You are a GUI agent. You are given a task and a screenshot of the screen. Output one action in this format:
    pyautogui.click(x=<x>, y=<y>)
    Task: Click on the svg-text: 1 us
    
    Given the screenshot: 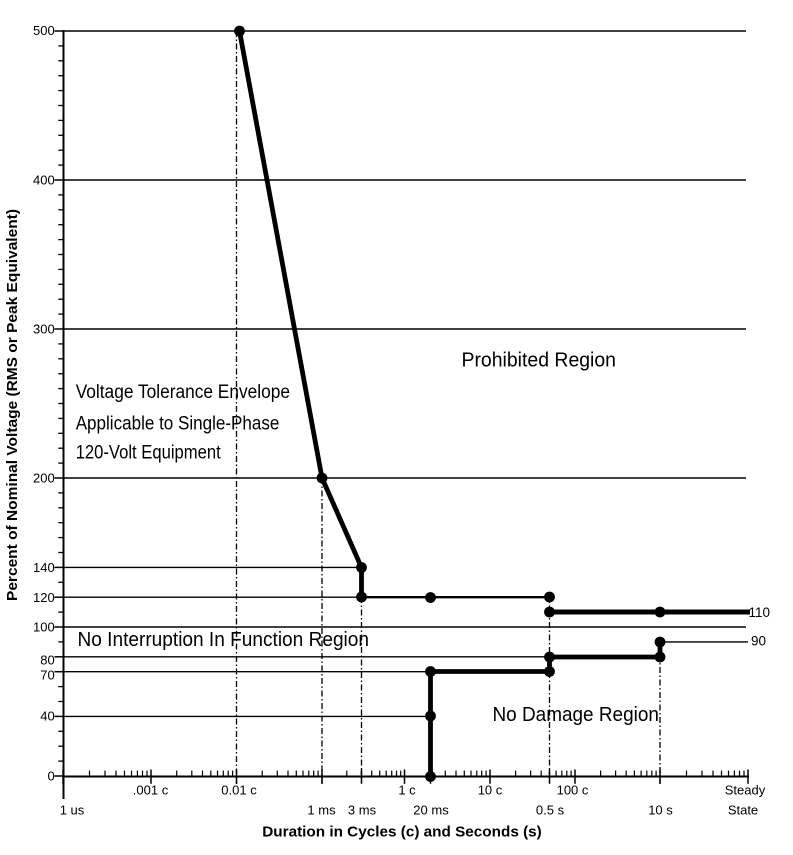 What is the action you would take?
    pyautogui.click(x=72, y=810)
    